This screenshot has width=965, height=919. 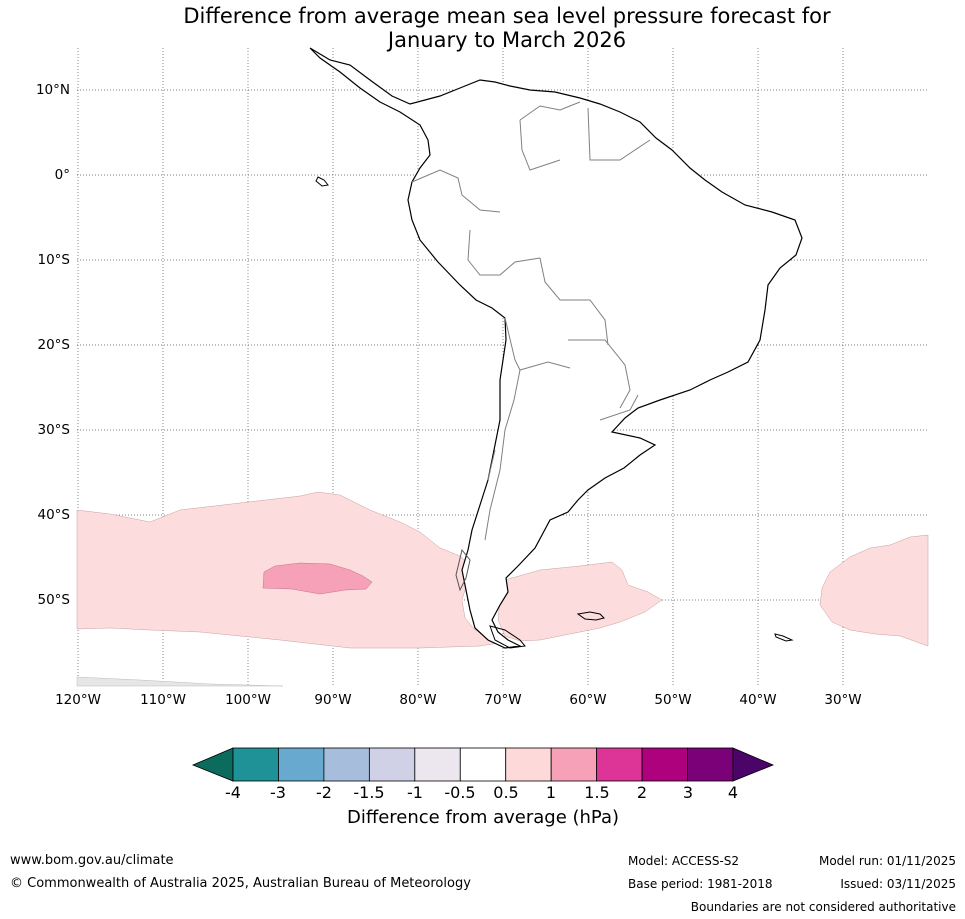 What do you see at coordinates (463, 570) in the screenshot?
I see `chiloe-archipelago` at bounding box center [463, 570].